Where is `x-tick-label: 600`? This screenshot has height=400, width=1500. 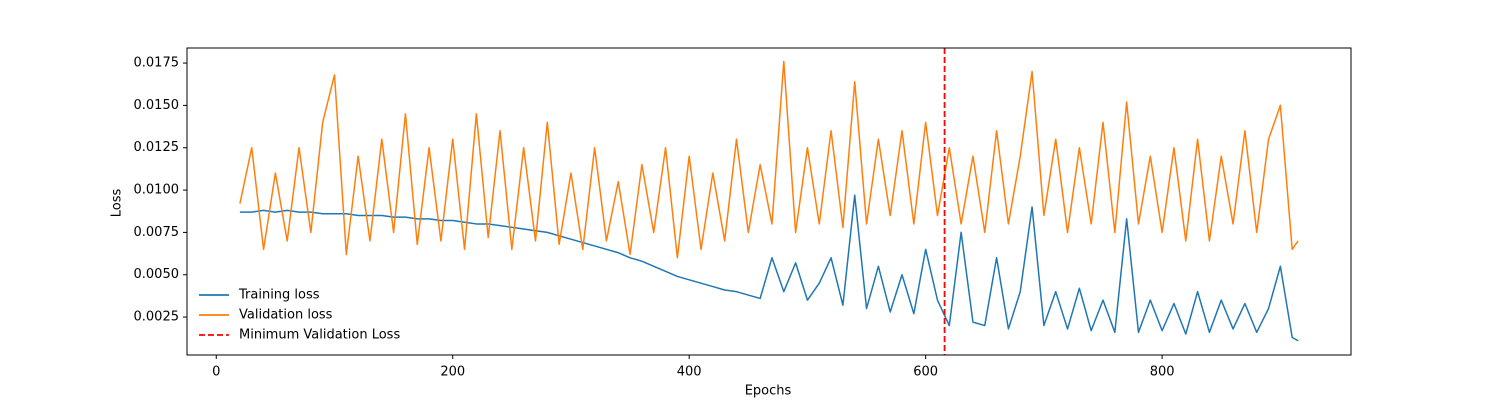 x-tick-label: 600 is located at coordinates (925, 372).